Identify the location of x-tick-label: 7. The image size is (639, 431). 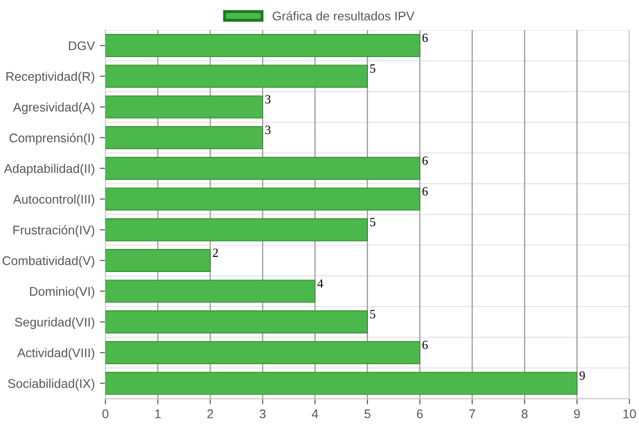
(472, 414).